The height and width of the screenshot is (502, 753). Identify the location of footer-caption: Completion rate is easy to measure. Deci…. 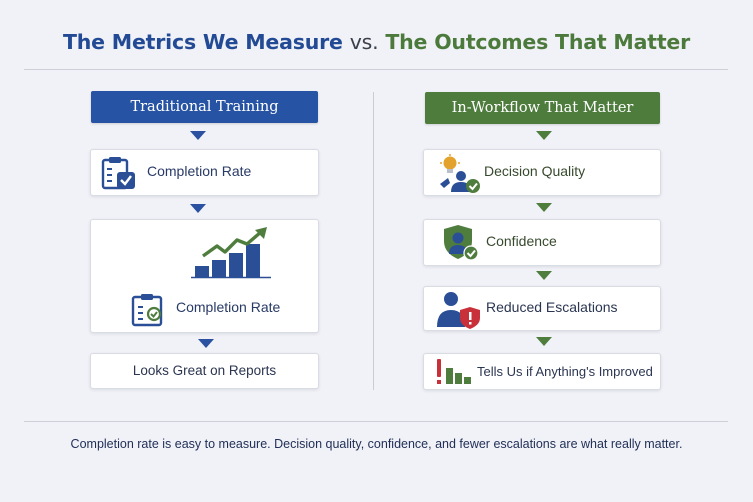
(376, 444).